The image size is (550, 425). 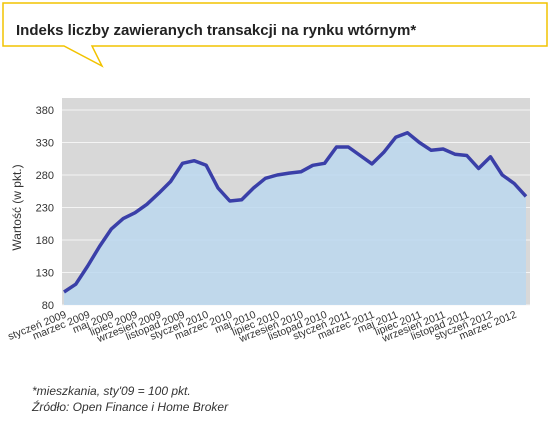 I want to click on y-tick-label: 180, so click(x=45, y=241).